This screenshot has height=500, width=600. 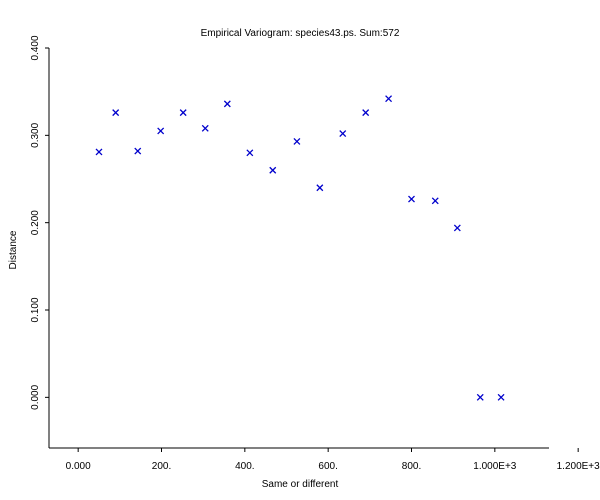 I want to click on y-tick-label: 0.300, so click(x=35, y=134).